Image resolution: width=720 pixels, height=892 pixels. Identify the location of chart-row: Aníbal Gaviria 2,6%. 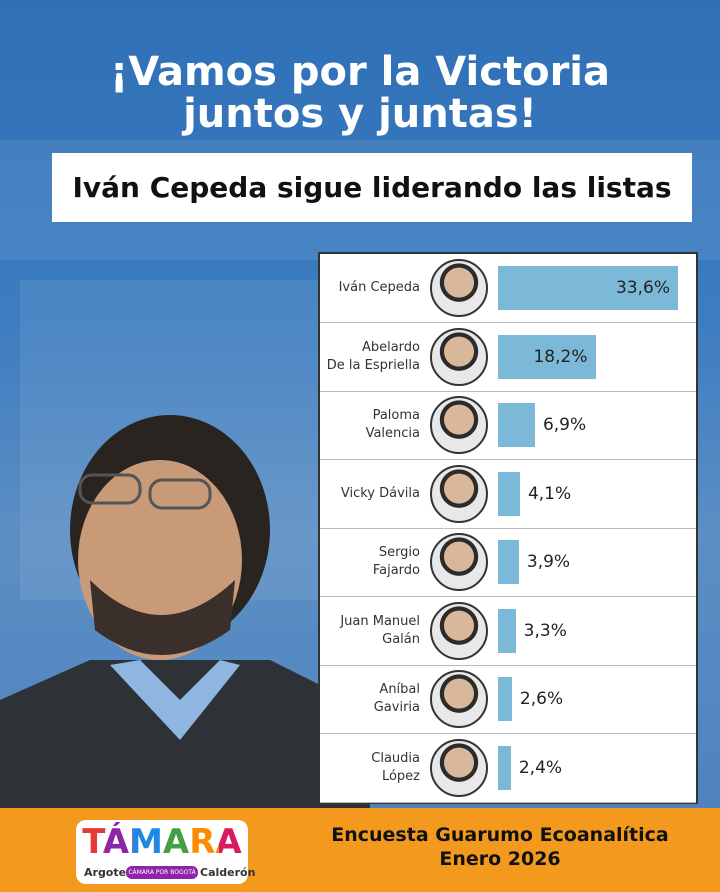
(508, 699).